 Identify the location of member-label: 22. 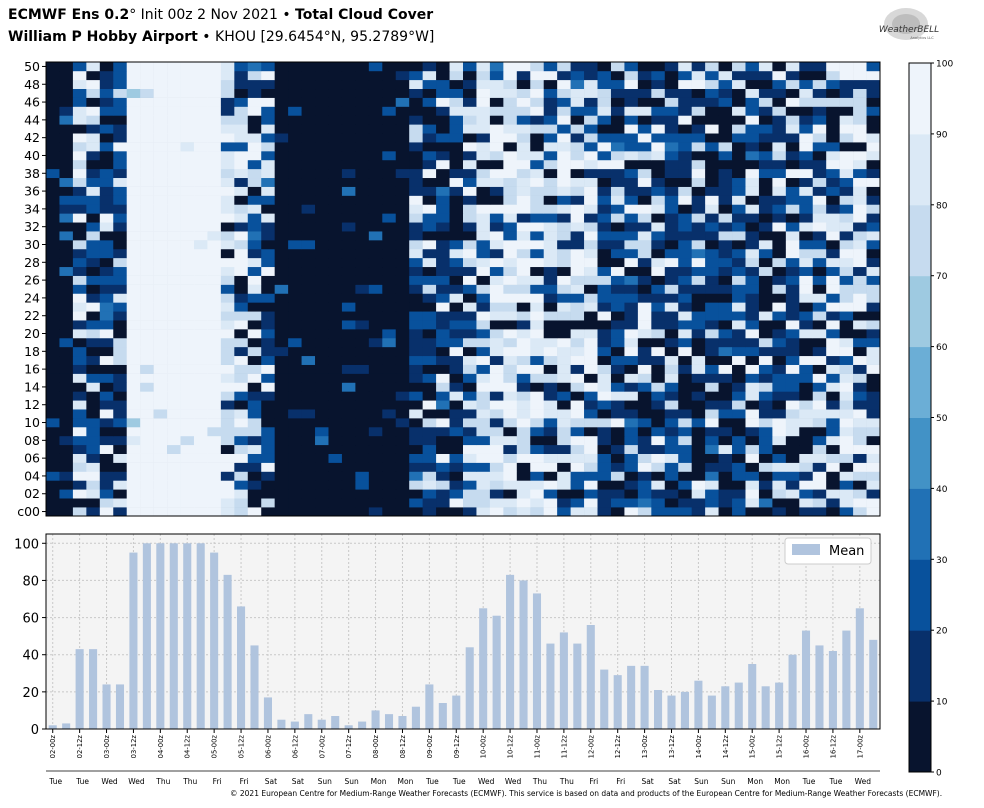
(32, 315).